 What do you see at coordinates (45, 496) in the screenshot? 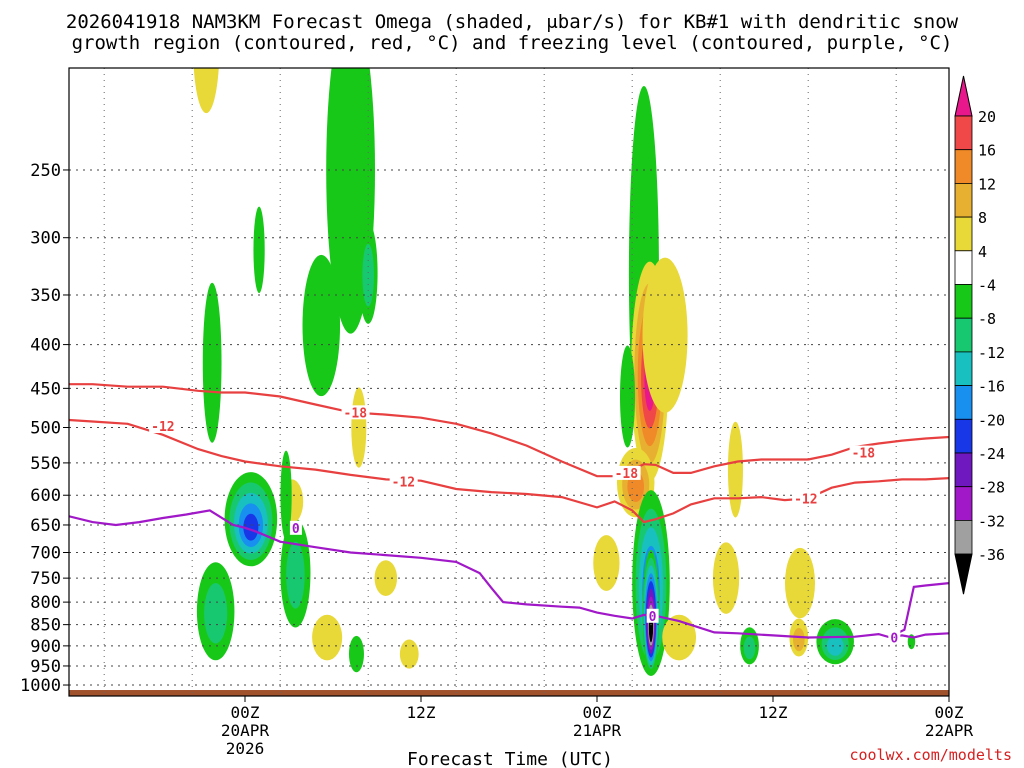
I see `y-tick-label: 600` at bounding box center [45, 496].